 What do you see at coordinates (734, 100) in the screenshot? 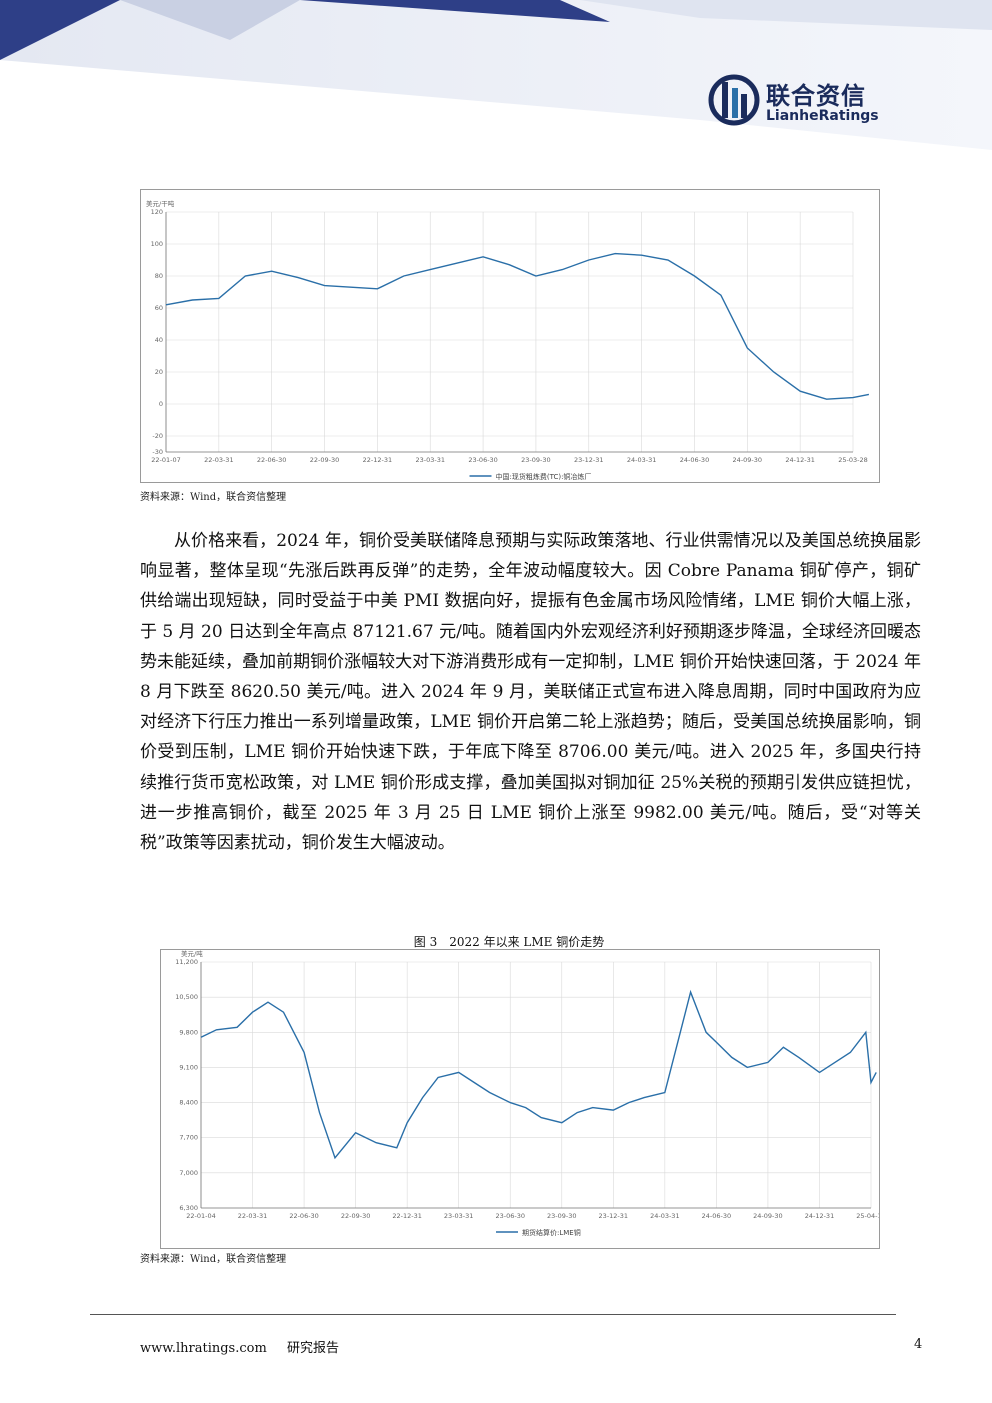
I see `lianhe-logo-icon` at bounding box center [734, 100].